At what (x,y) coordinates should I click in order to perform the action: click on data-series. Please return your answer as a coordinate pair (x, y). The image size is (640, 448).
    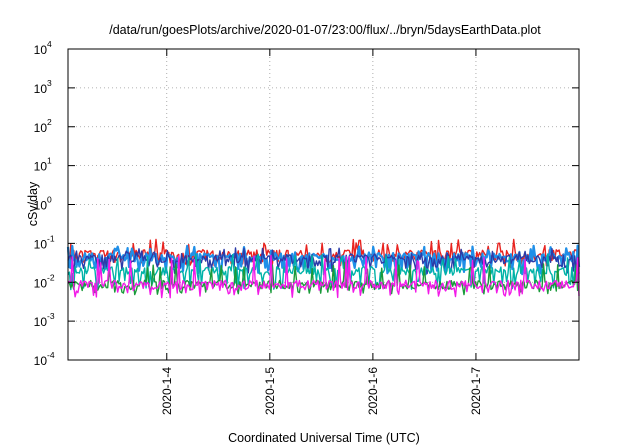
    Looking at the image, I should click on (323, 268).